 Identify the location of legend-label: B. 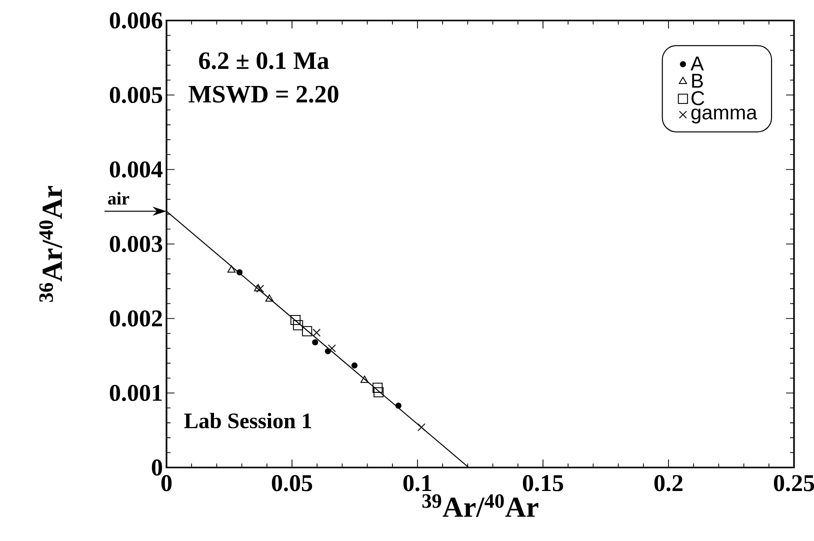
(697, 81).